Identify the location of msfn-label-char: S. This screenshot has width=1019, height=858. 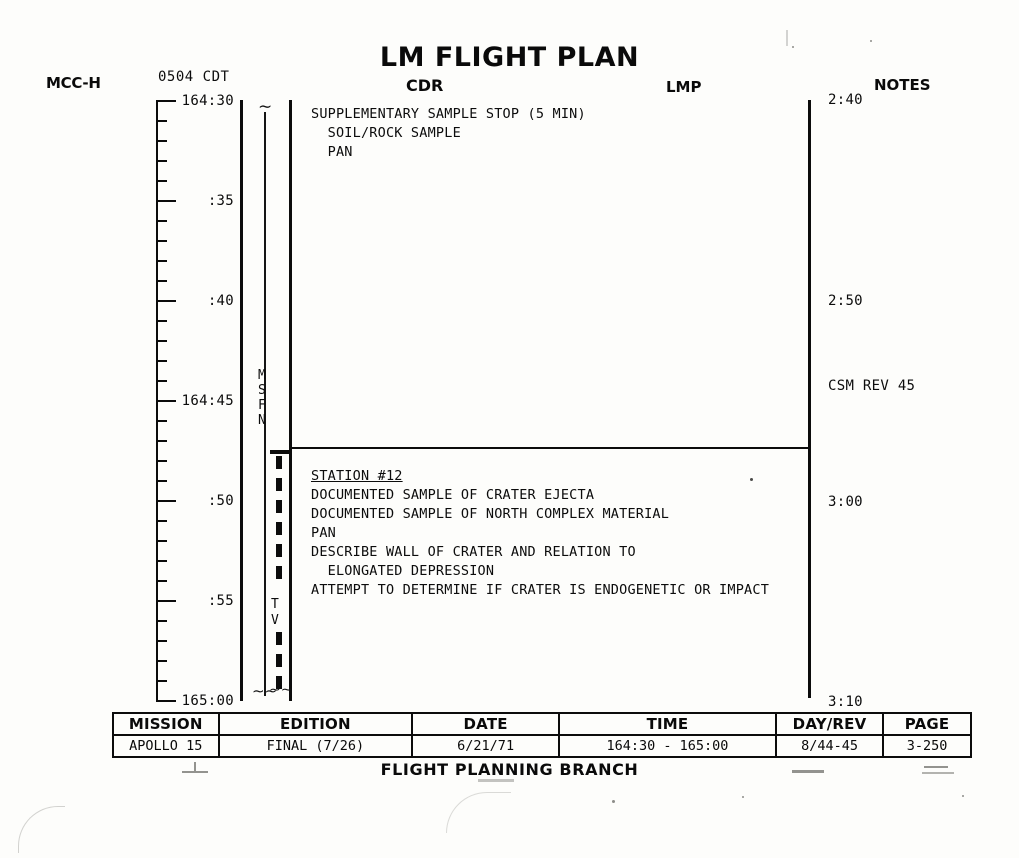
(262, 390).